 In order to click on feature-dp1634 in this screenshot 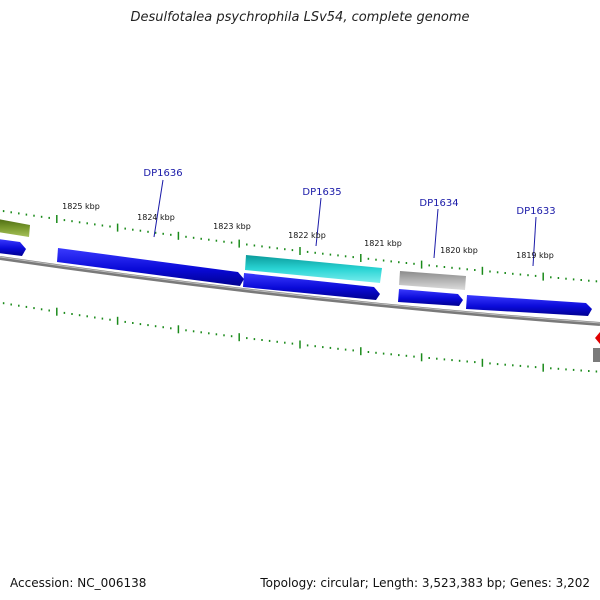, I will do `click(432, 280)`.